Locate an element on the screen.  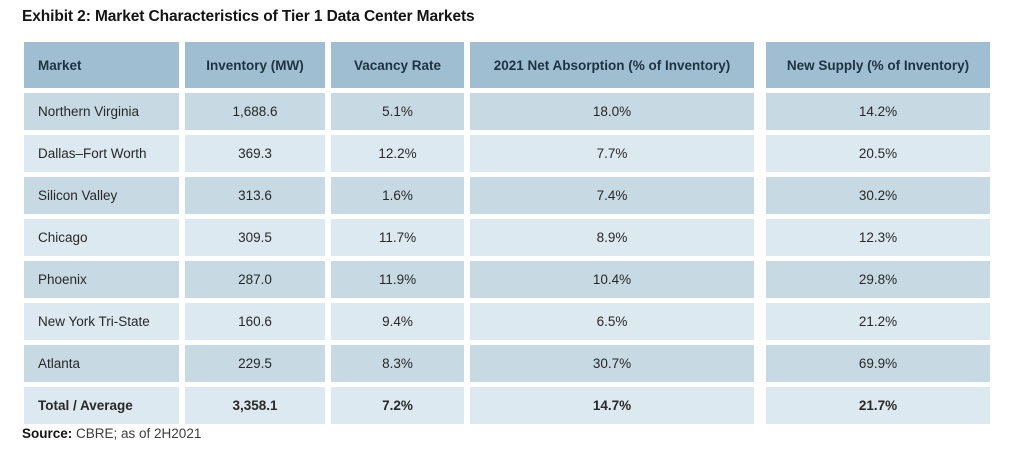
table-row-silicon-valley: Silicon Valley 313.6 1.6% 7.4% 30.2% is located at coordinates (507, 195).